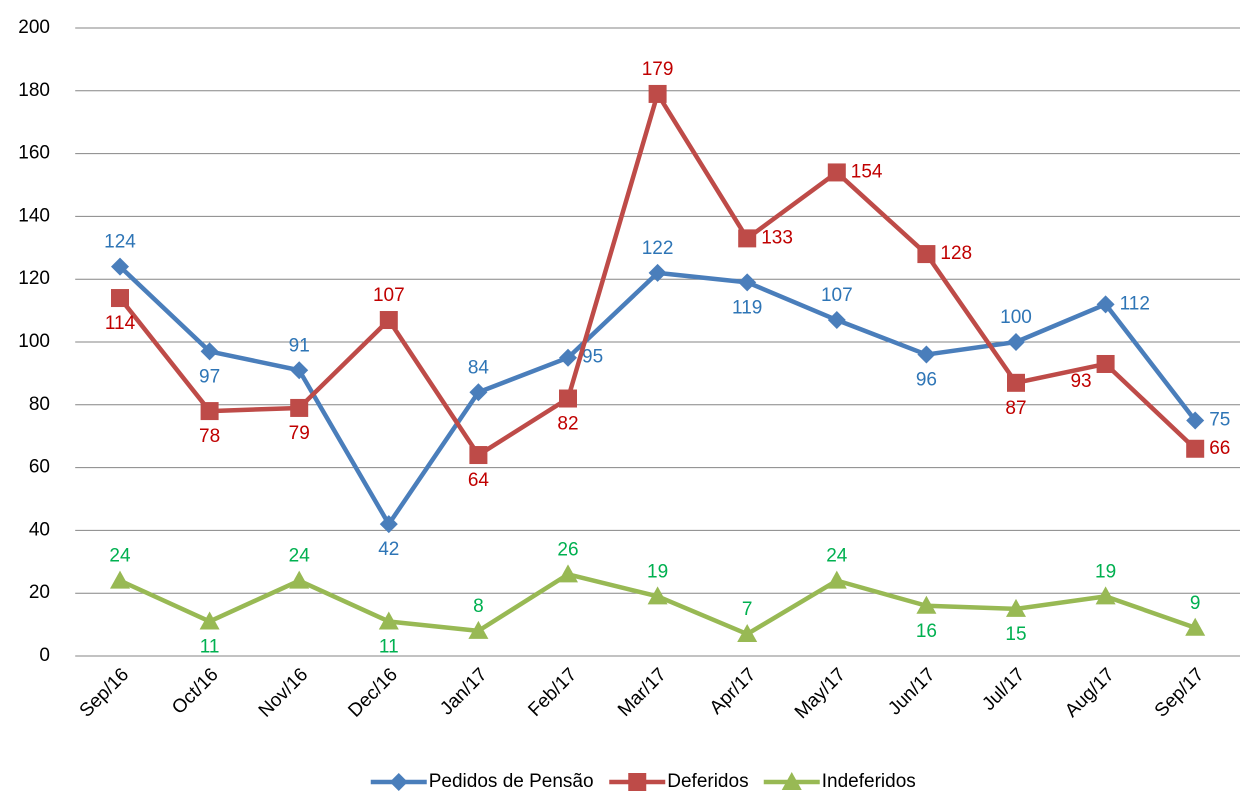  Describe the element at coordinates (120, 323) in the screenshot. I see `data-label: 114` at that location.